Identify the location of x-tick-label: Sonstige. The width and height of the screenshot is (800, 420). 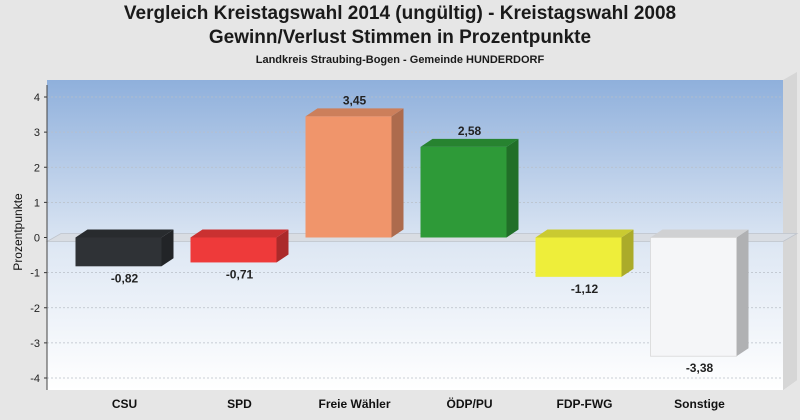
(699, 404).